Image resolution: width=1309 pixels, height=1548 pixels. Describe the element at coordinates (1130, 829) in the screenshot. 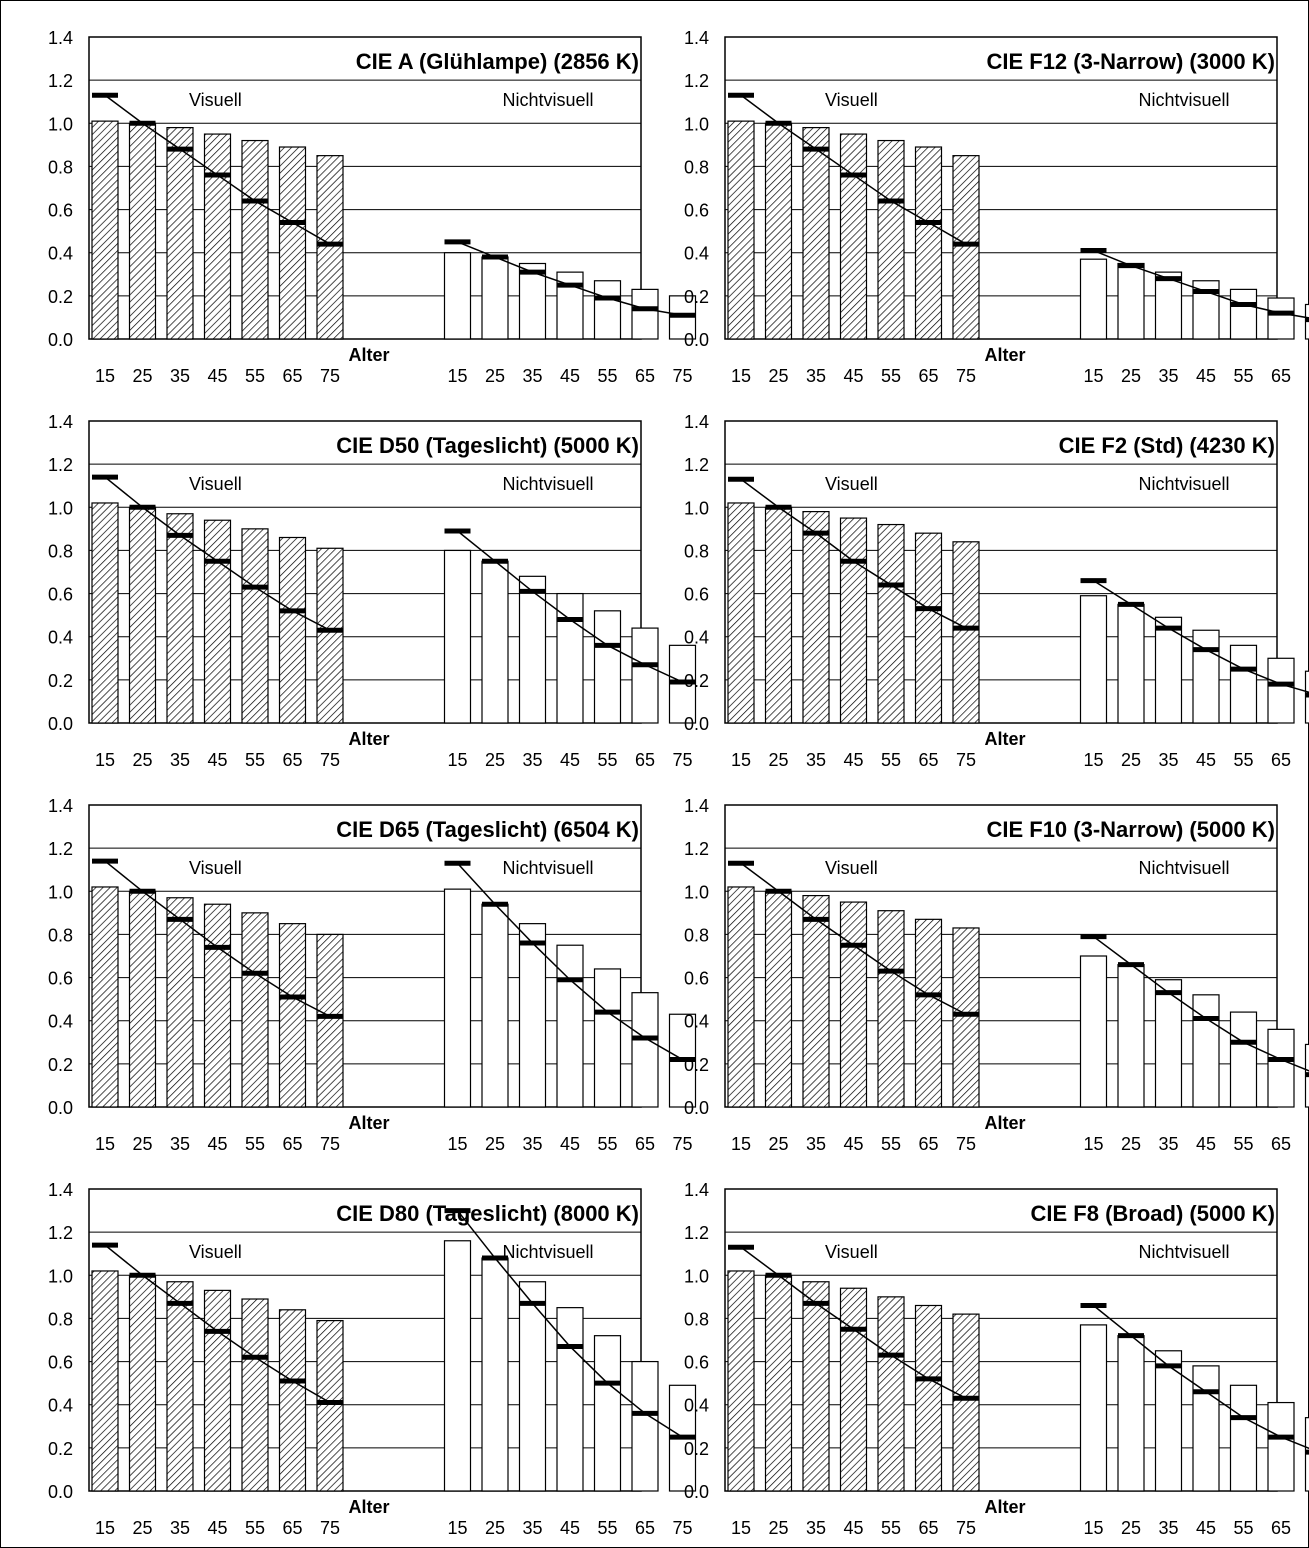

I see `chart-title: CIE F10 (3-Narrow) (5000 K)` at that location.